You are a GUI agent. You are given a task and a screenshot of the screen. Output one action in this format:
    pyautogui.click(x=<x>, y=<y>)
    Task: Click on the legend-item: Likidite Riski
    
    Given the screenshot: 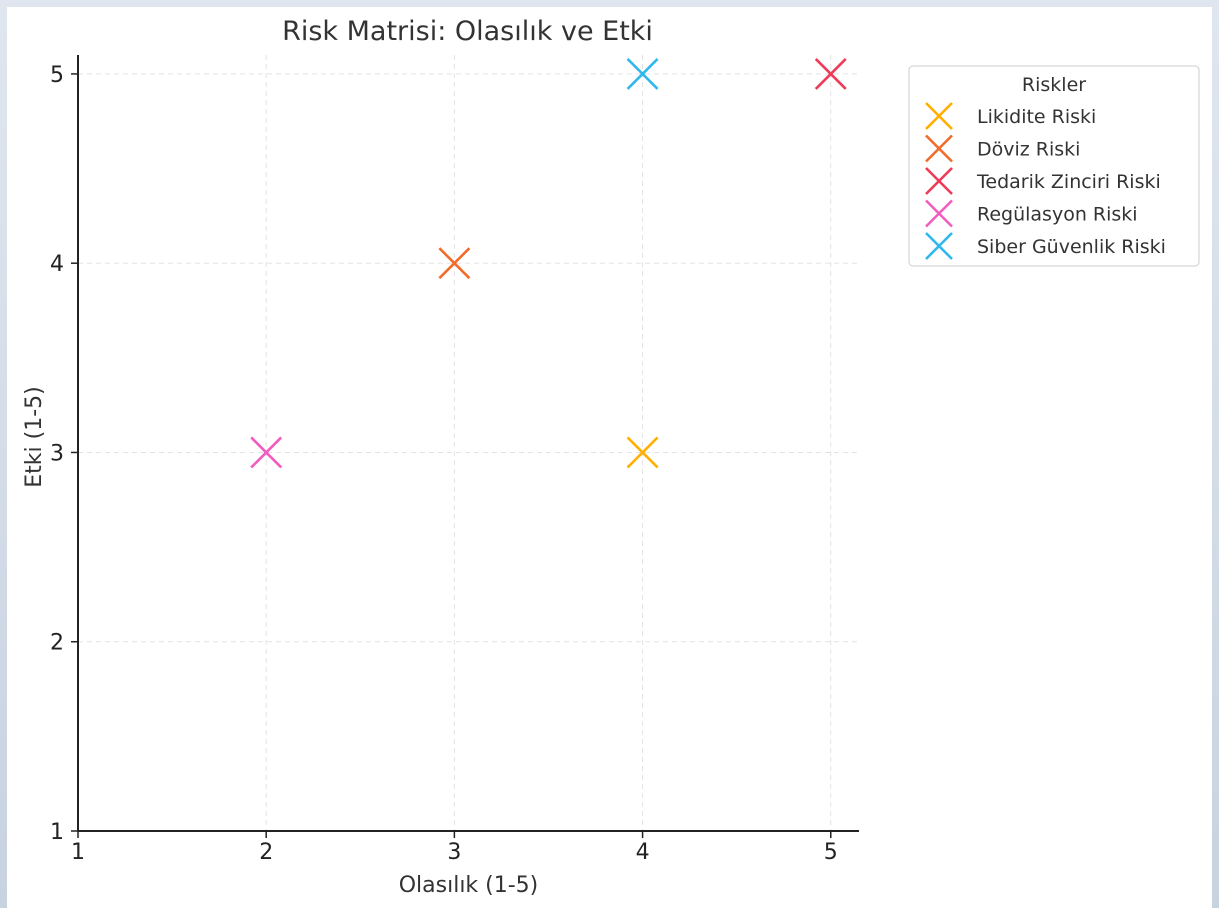 What is the action you would take?
    pyautogui.click(x=1010, y=116)
    